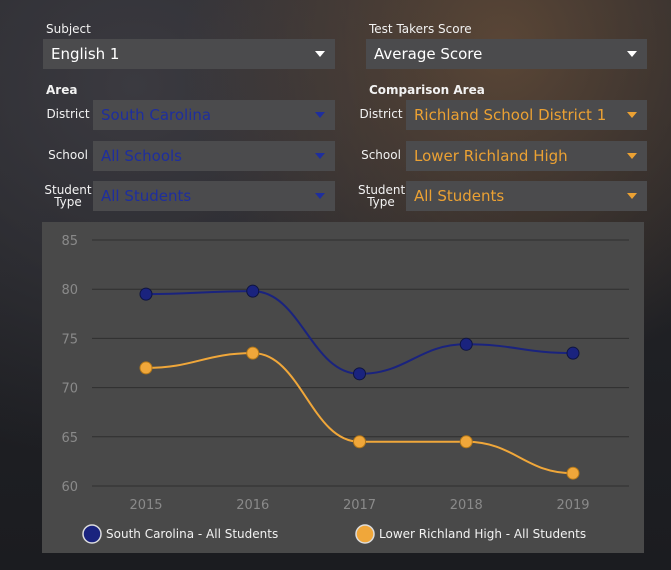  Describe the element at coordinates (192, 534) in the screenshot. I see `legend-label: South Carolina - All Students` at that location.